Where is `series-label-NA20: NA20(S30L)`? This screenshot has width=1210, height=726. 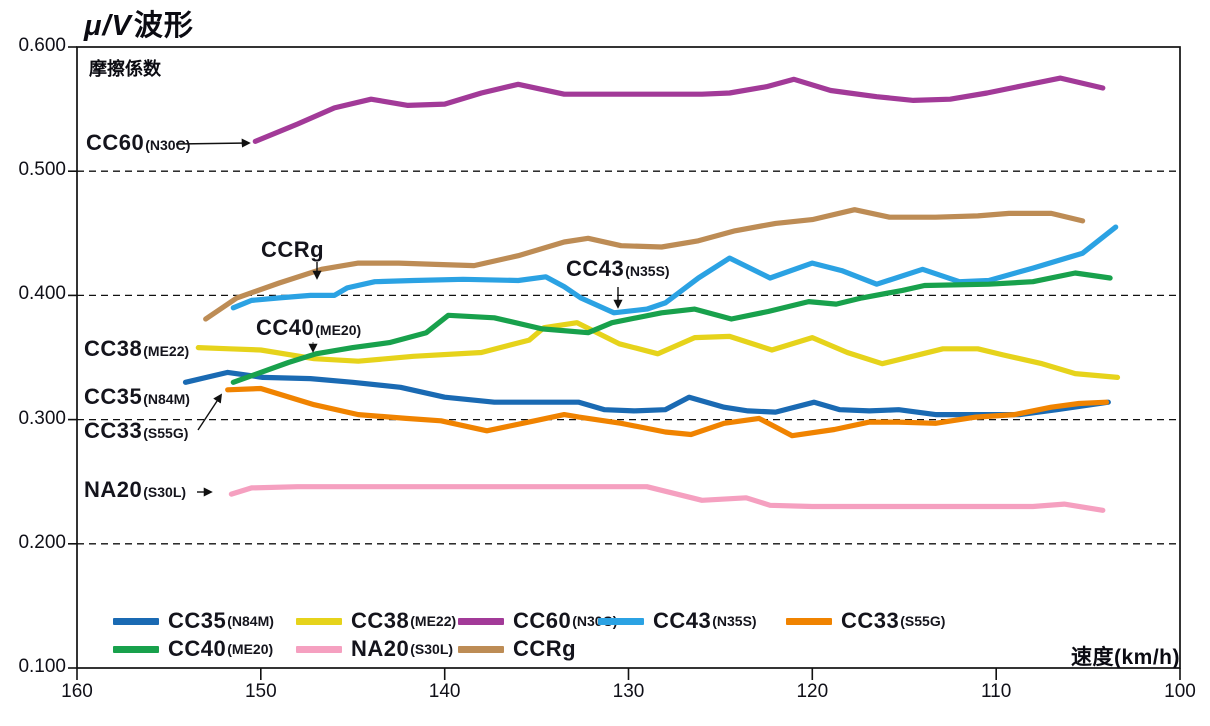
series-label-NA20: NA20(S30L) is located at coordinates (135, 490).